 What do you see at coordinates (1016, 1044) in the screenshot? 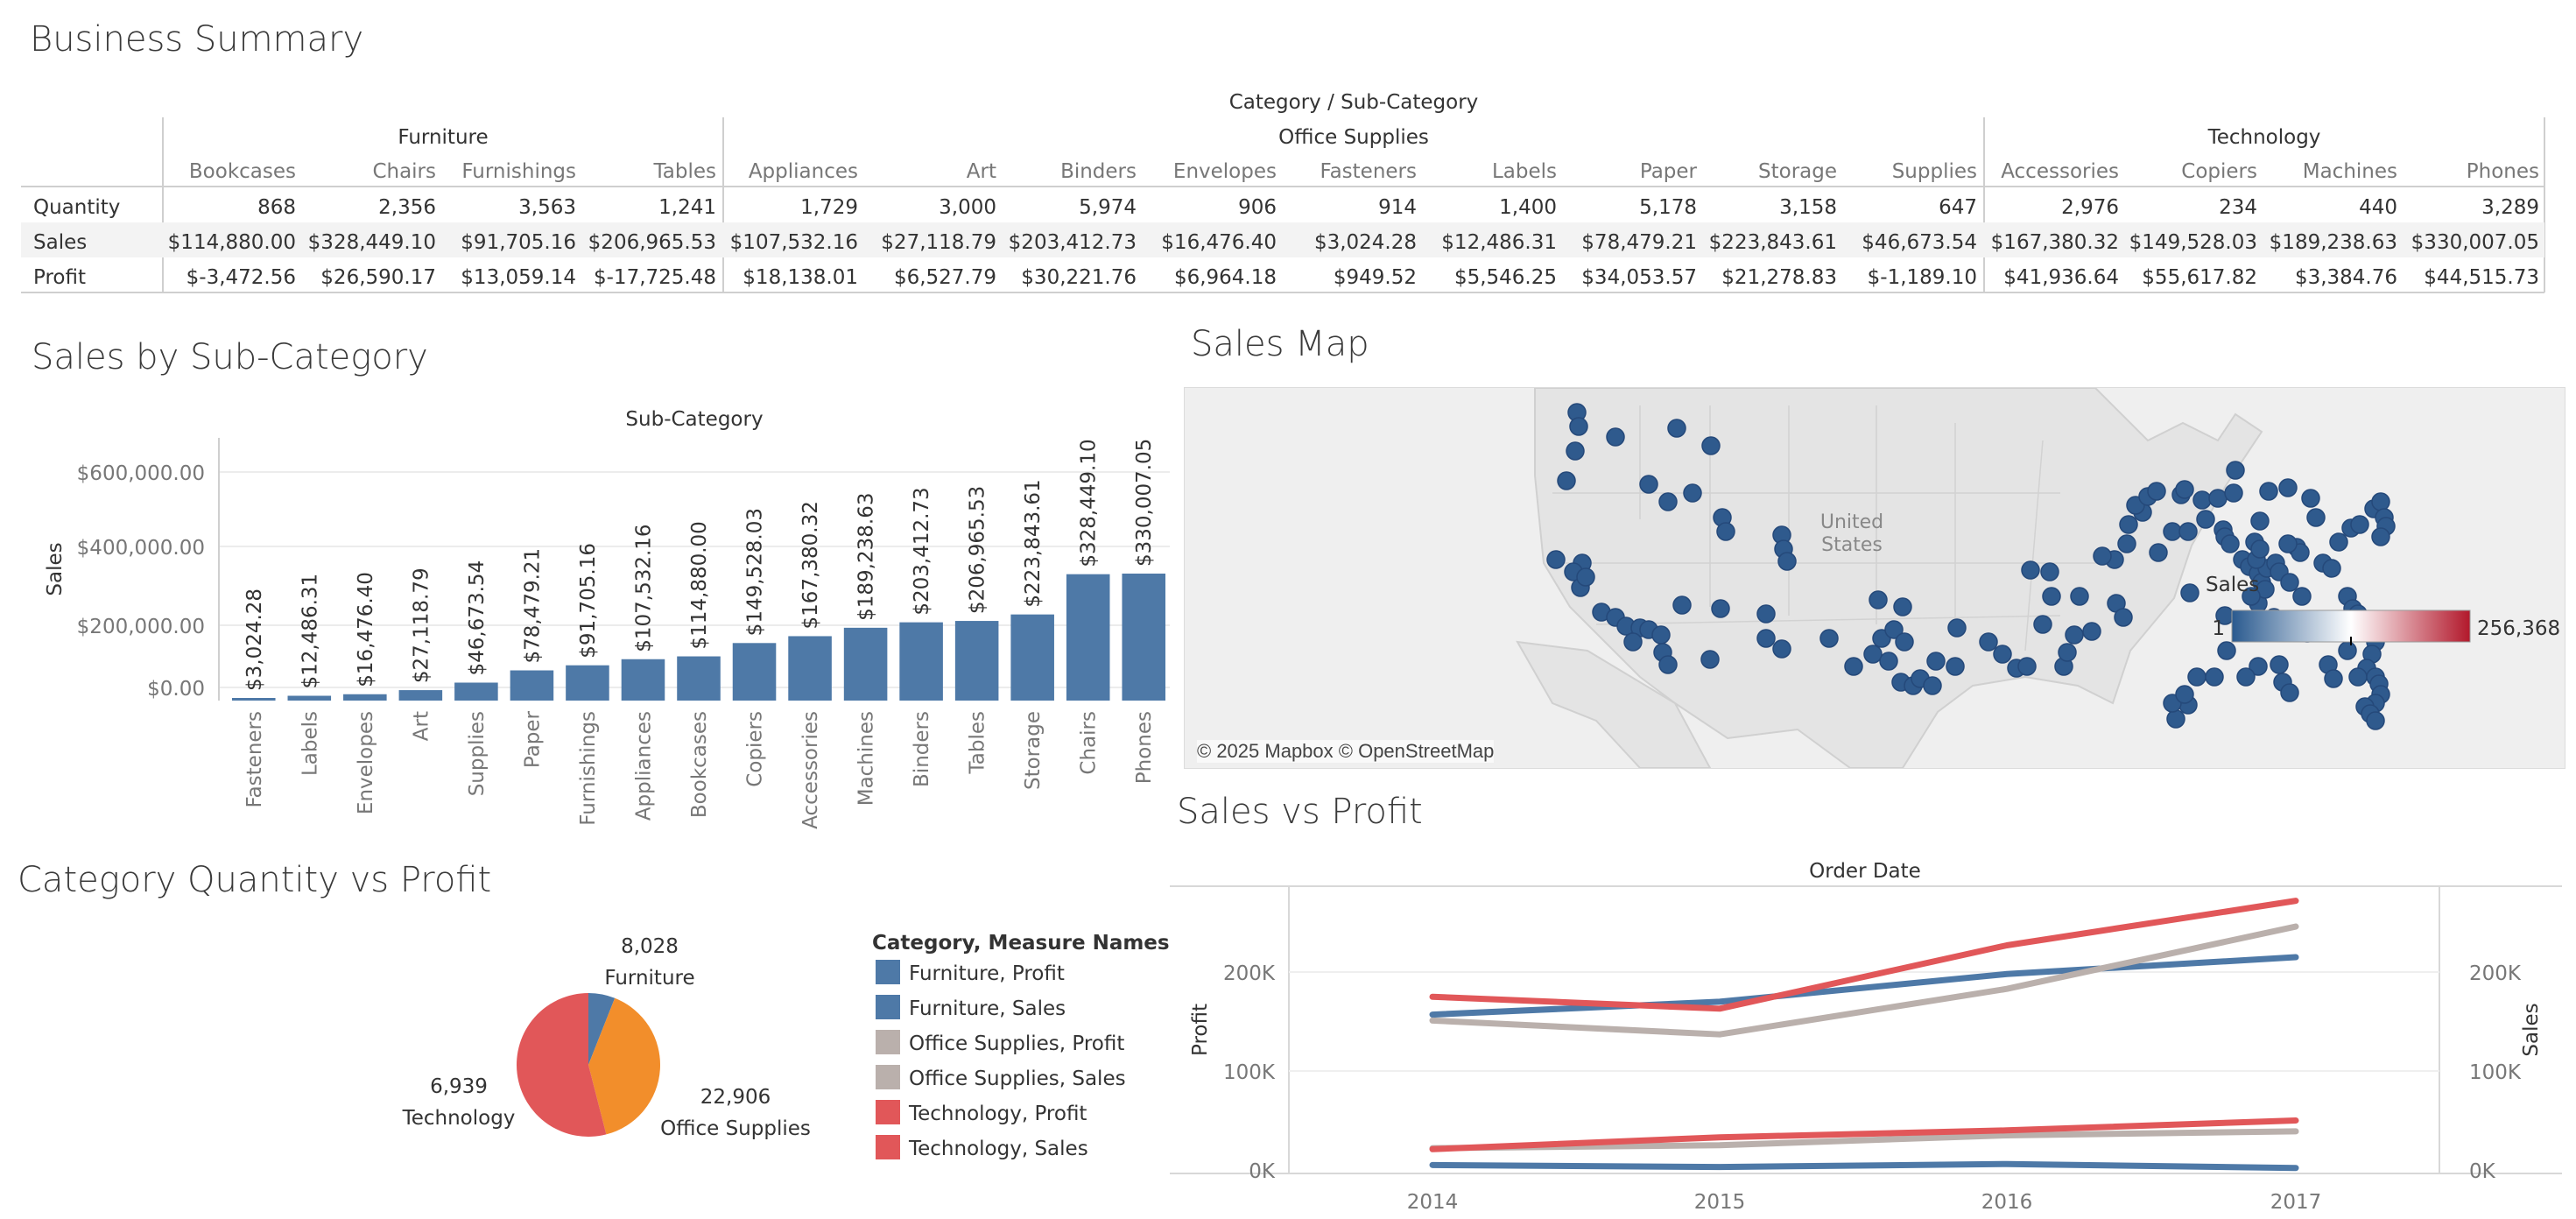
I see `legend-label: Office Supplies, Profit` at bounding box center [1016, 1044].